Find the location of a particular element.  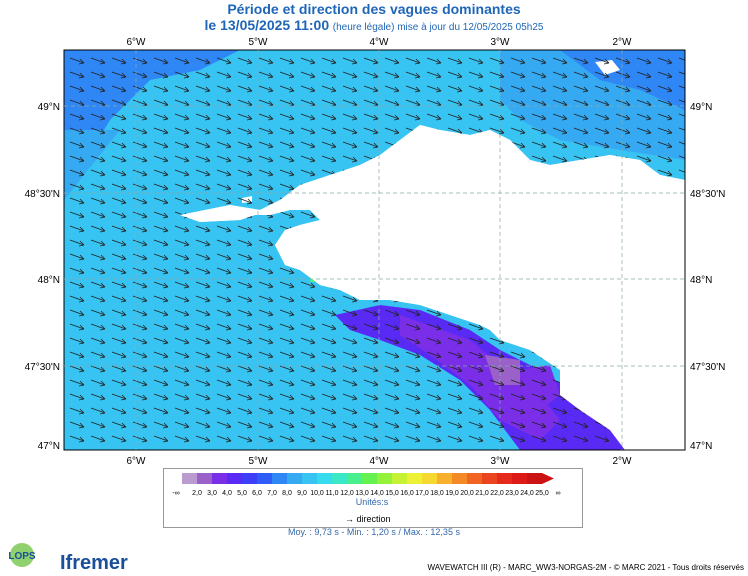

lat-left-label: 48°30'N is located at coordinates (42, 194).